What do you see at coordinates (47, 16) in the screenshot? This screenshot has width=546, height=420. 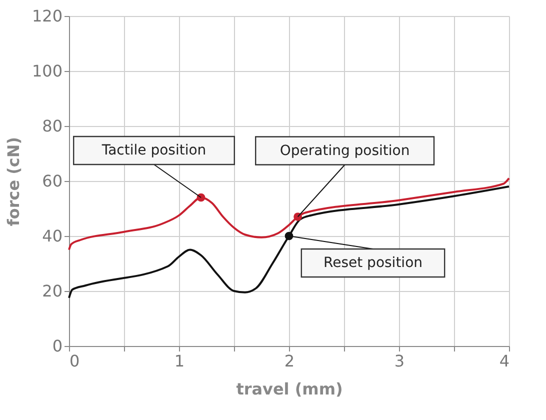 I see `y-tick-label: 120` at bounding box center [47, 16].